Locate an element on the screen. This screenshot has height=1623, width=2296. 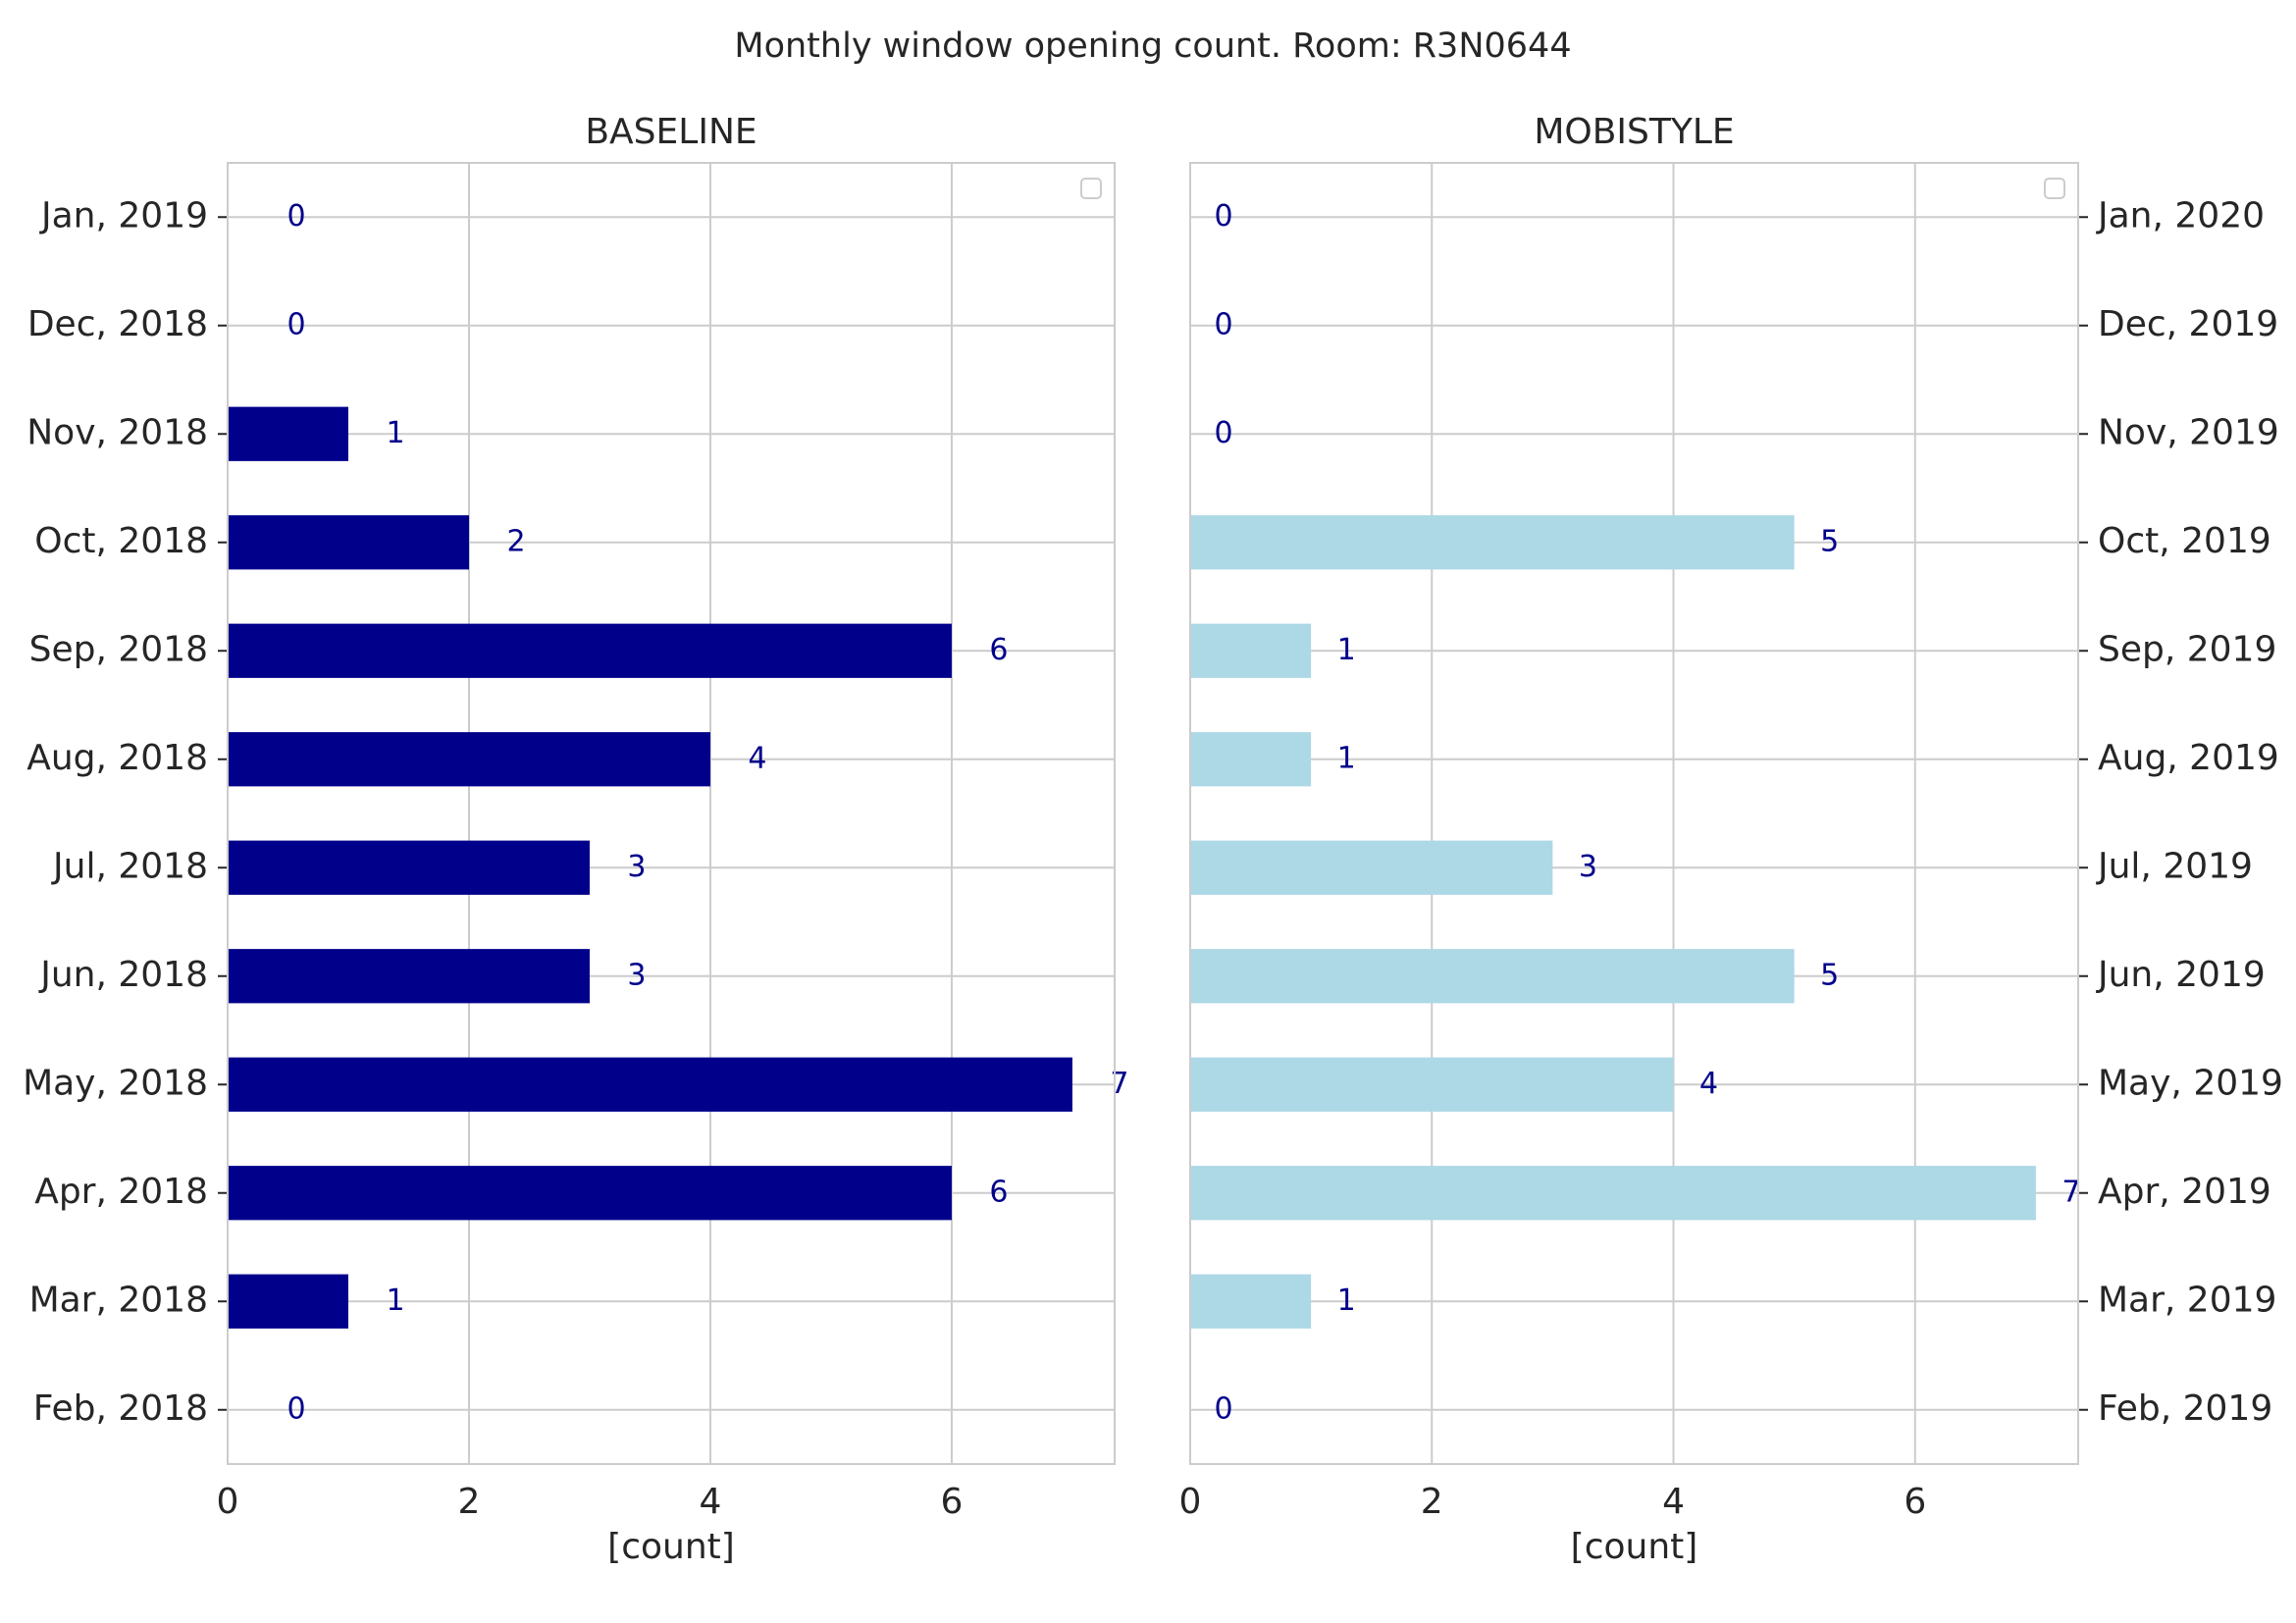
y-tick-label: Nov, 2019 is located at coordinates (2188, 432).